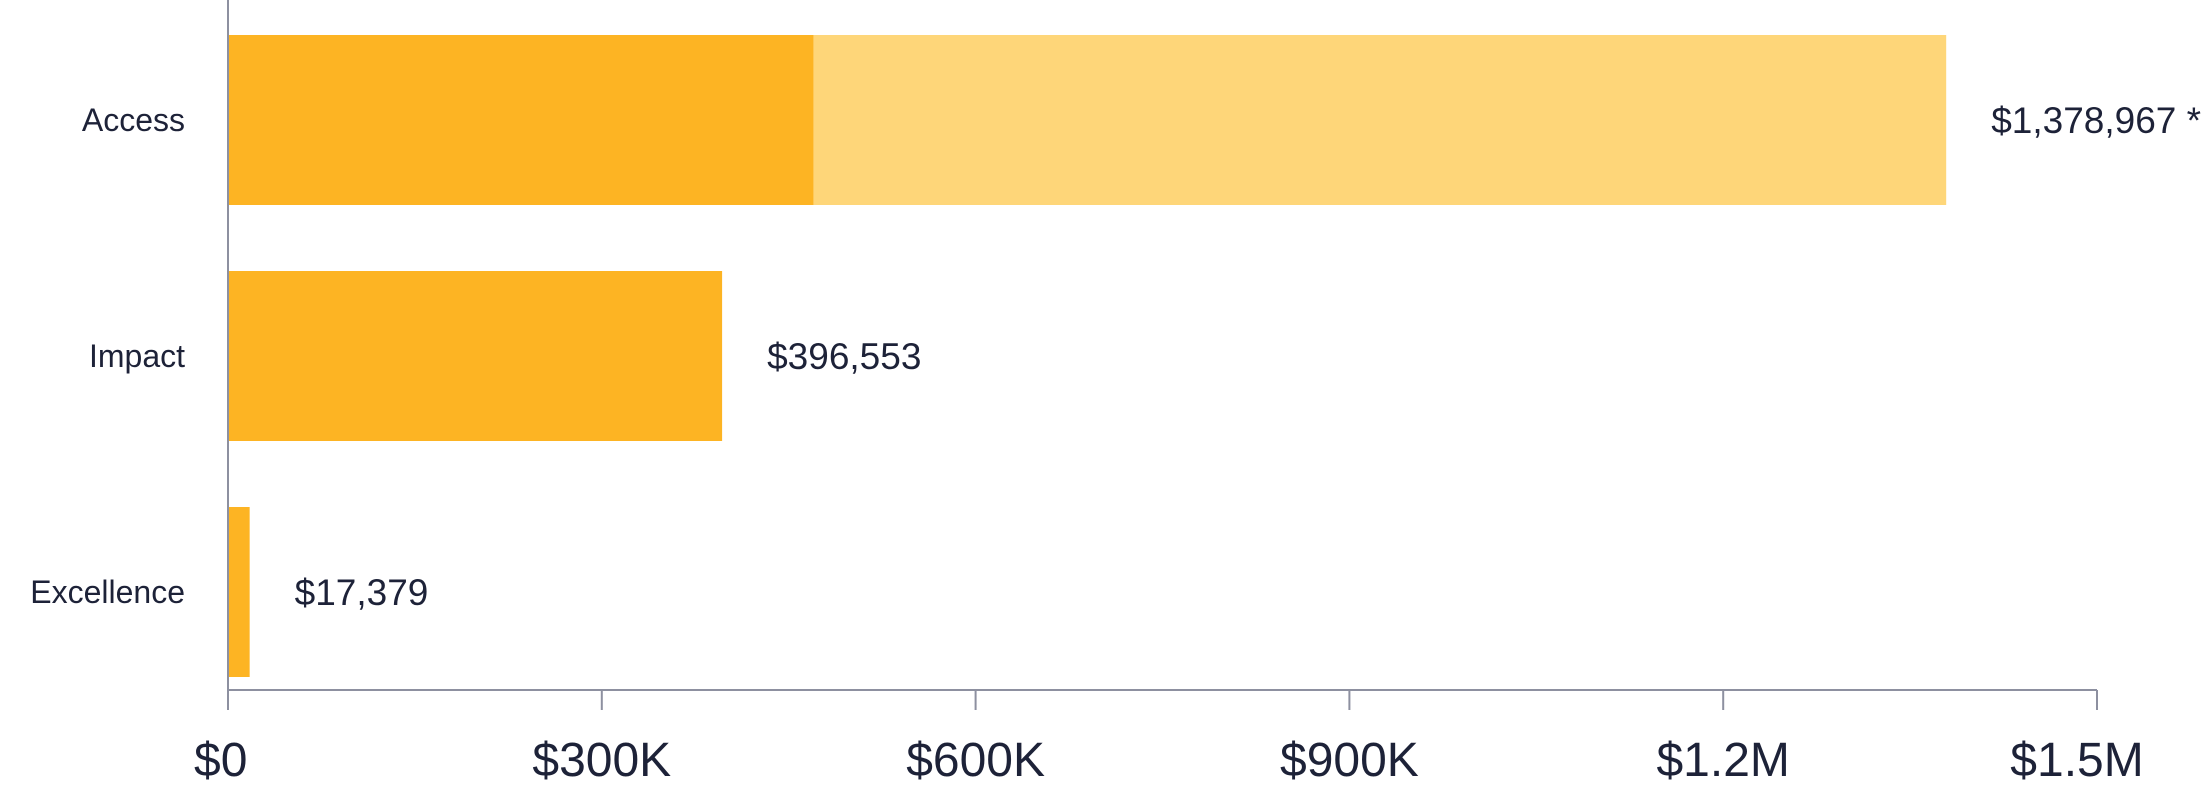  Describe the element at coordinates (362, 592) in the screenshot. I see `data-label-excellence: $17,379` at that location.